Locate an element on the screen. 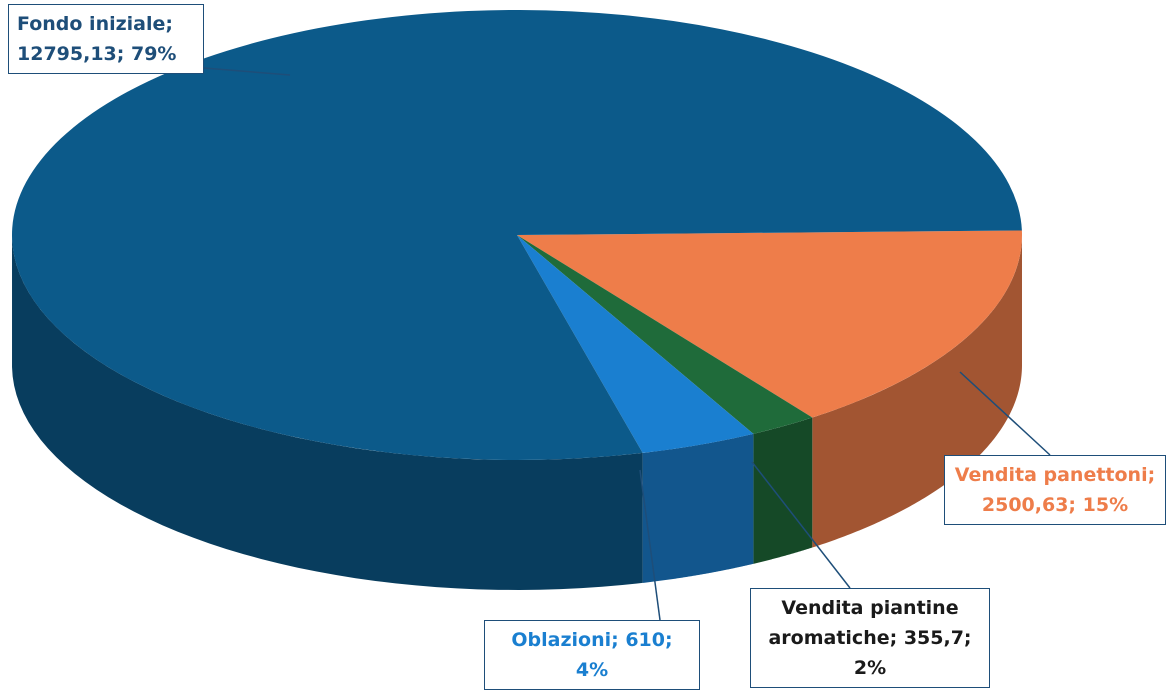 The height and width of the screenshot is (694, 1172). data-label: Fondo iniziale; 12795,13; 79% is located at coordinates (106, 39).